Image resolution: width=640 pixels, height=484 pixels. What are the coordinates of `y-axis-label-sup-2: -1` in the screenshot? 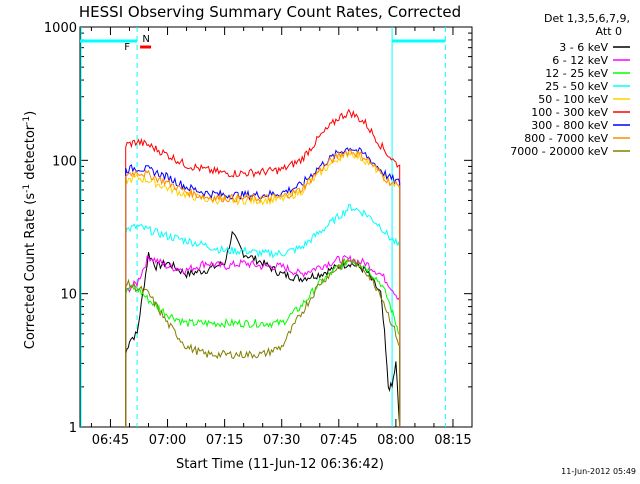 It's located at (27, 120).